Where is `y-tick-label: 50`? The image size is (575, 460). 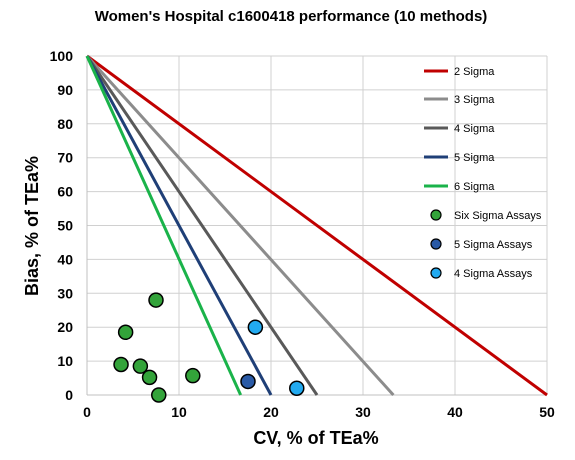 y-tick-label: 50 is located at coordinates (65, 226).